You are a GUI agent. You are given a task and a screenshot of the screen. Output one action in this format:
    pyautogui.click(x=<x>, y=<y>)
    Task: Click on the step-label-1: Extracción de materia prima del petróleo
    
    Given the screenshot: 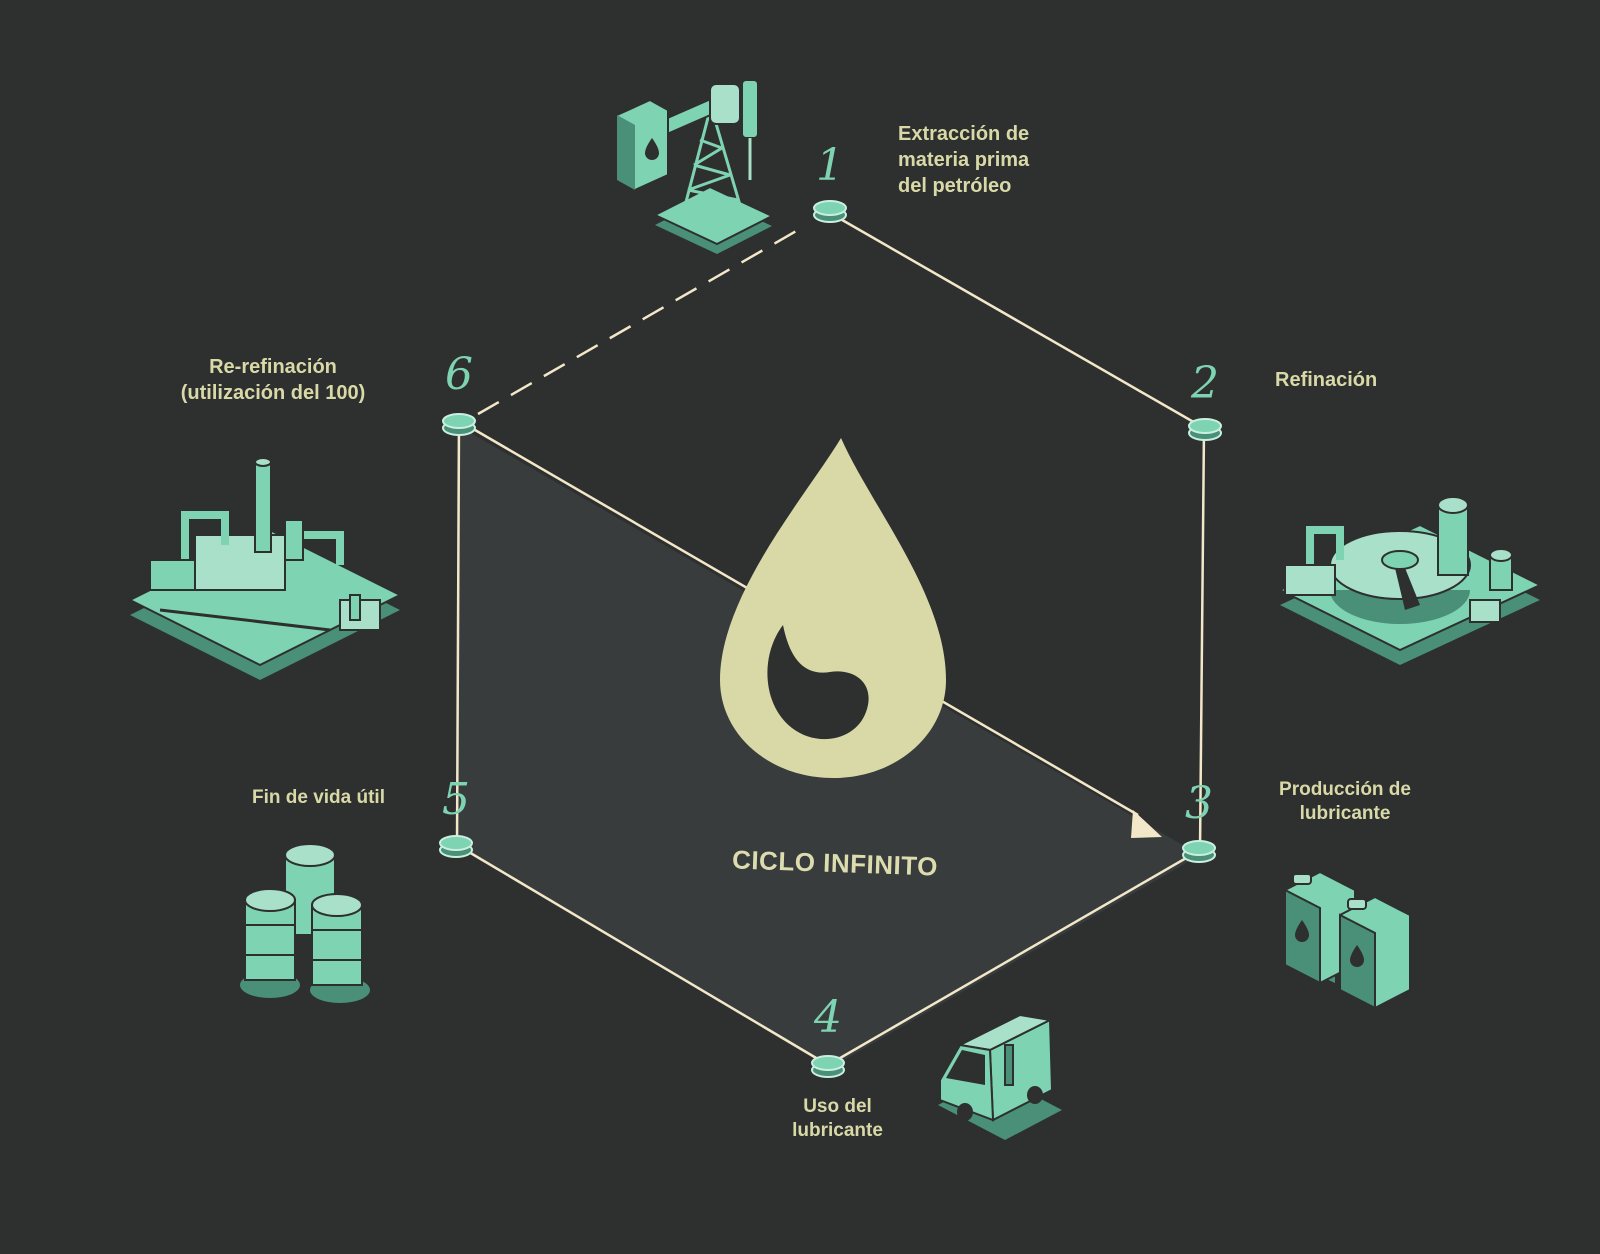 What is the action you would take?
    pyautogui.click(x=964, y=160)
    